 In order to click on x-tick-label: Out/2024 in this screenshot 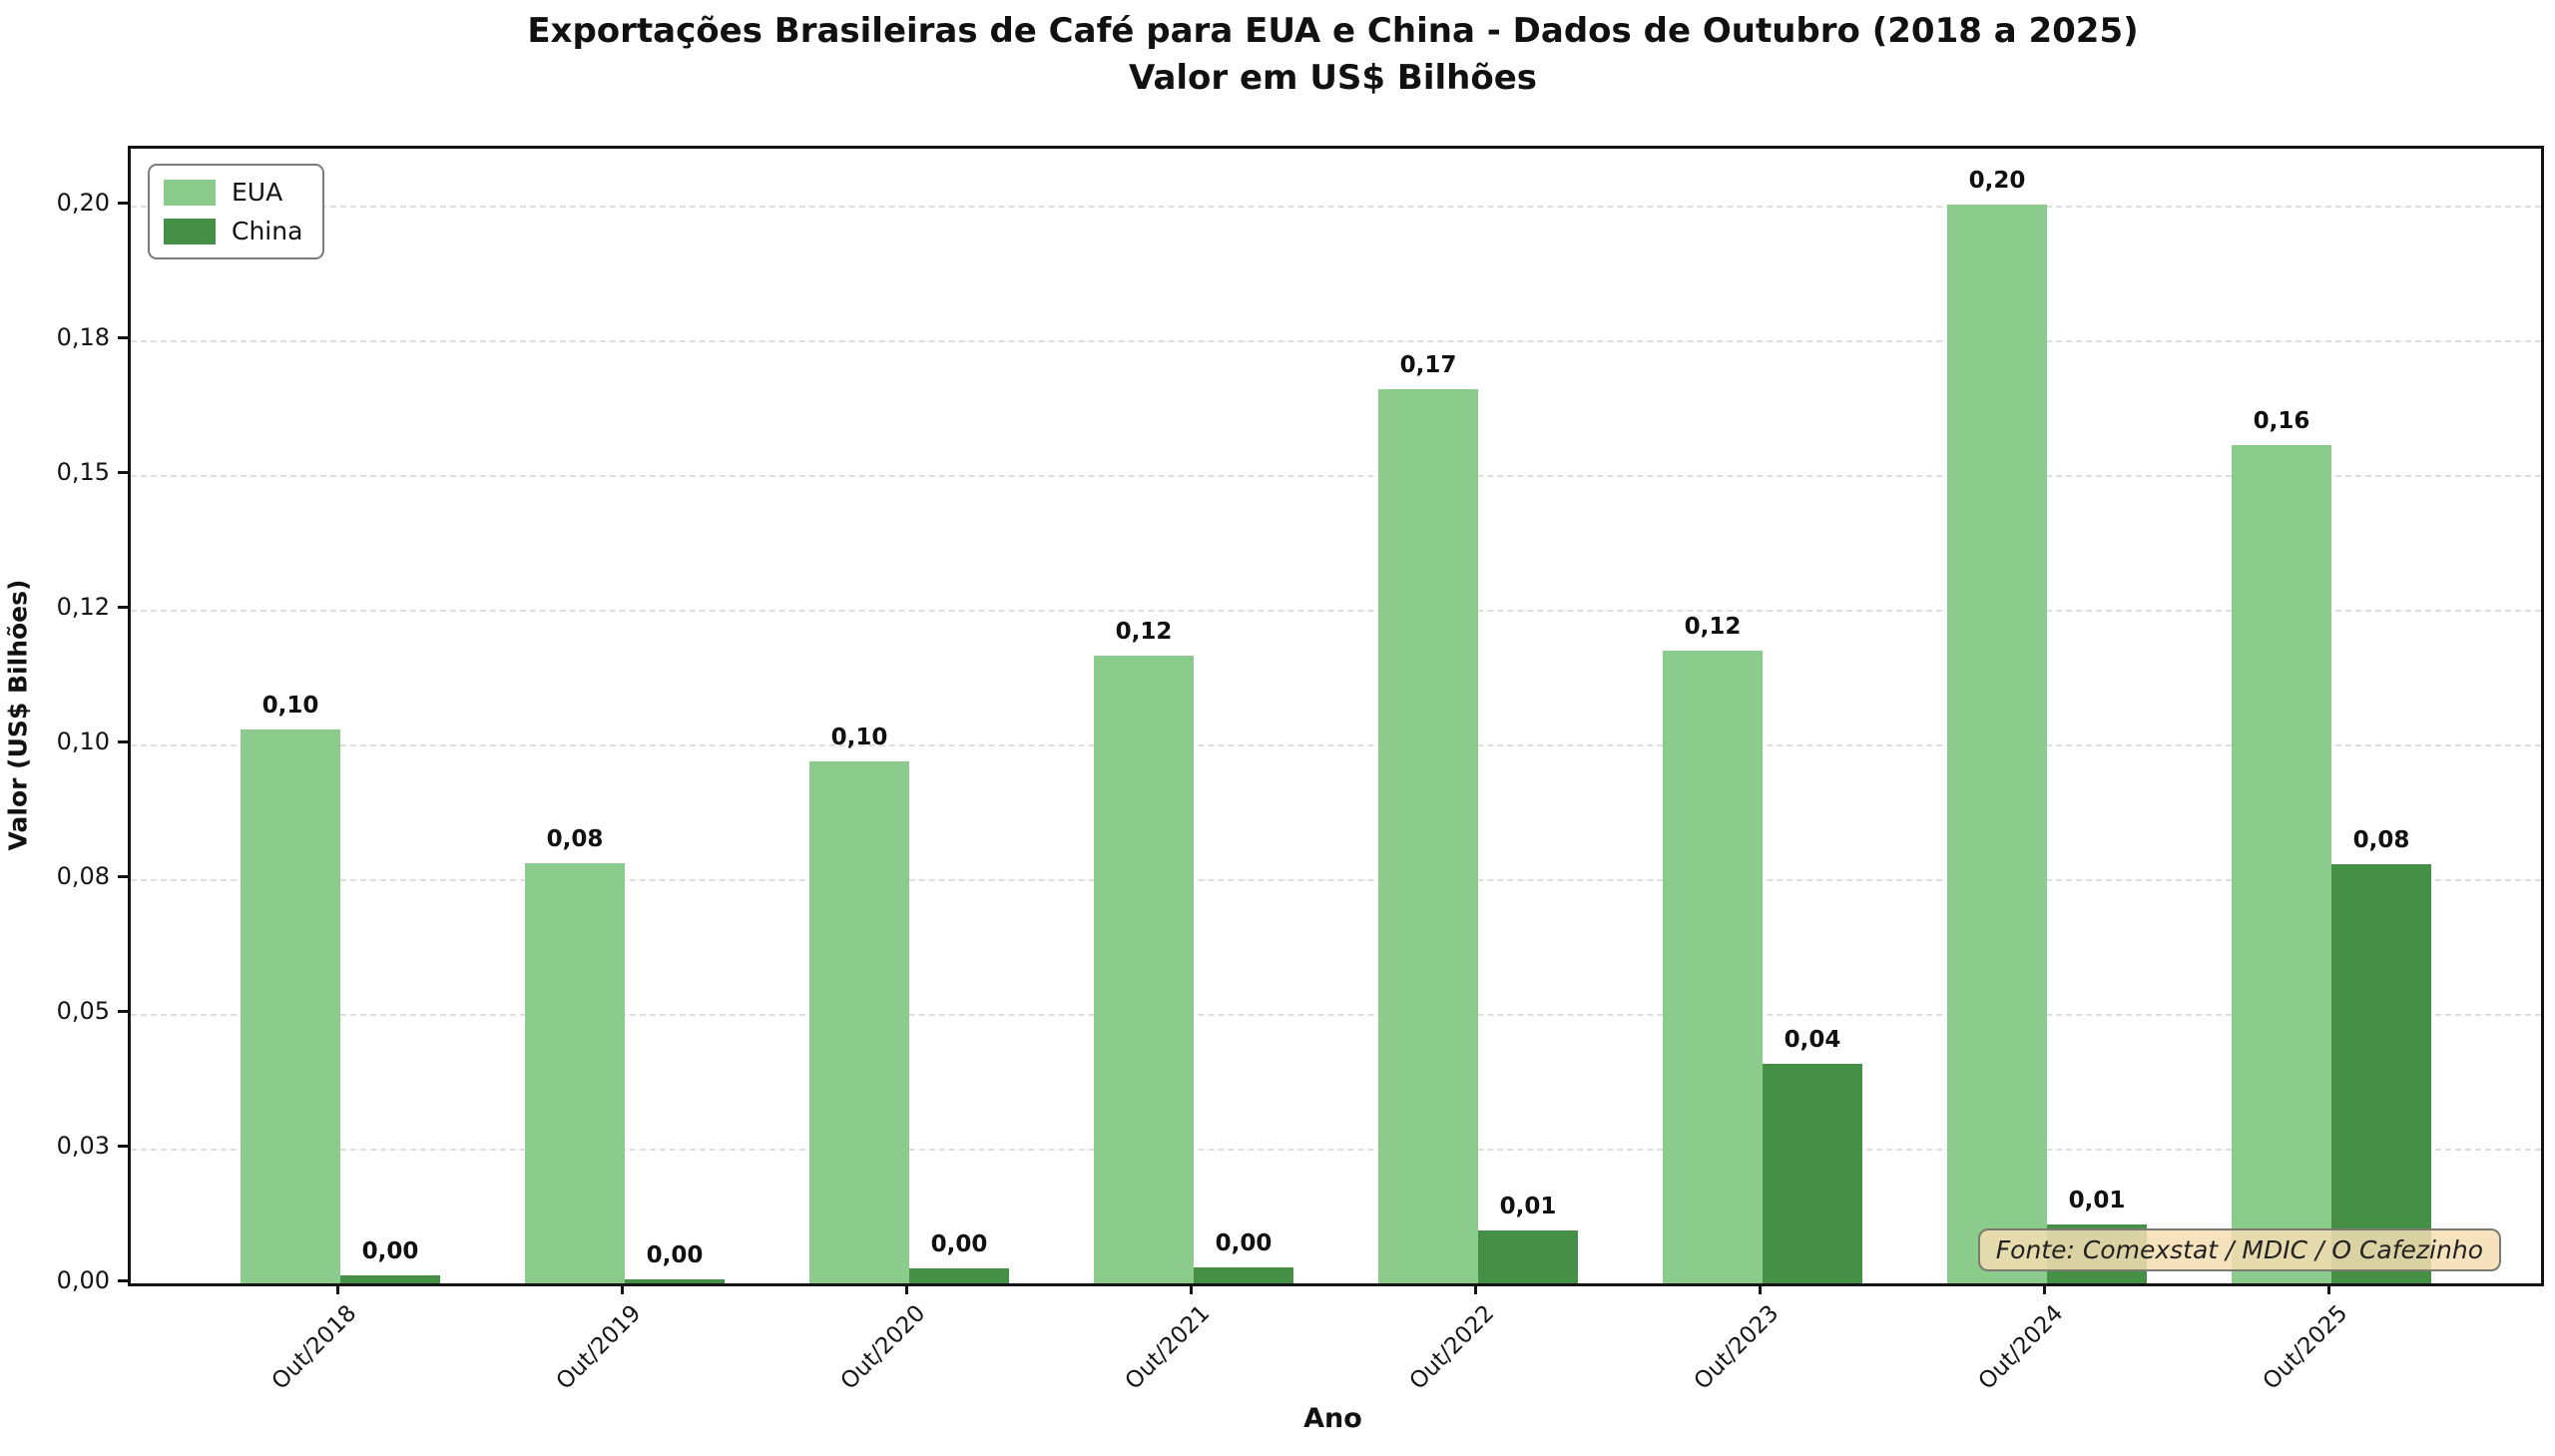, I will do `click(2021, 1347)`.